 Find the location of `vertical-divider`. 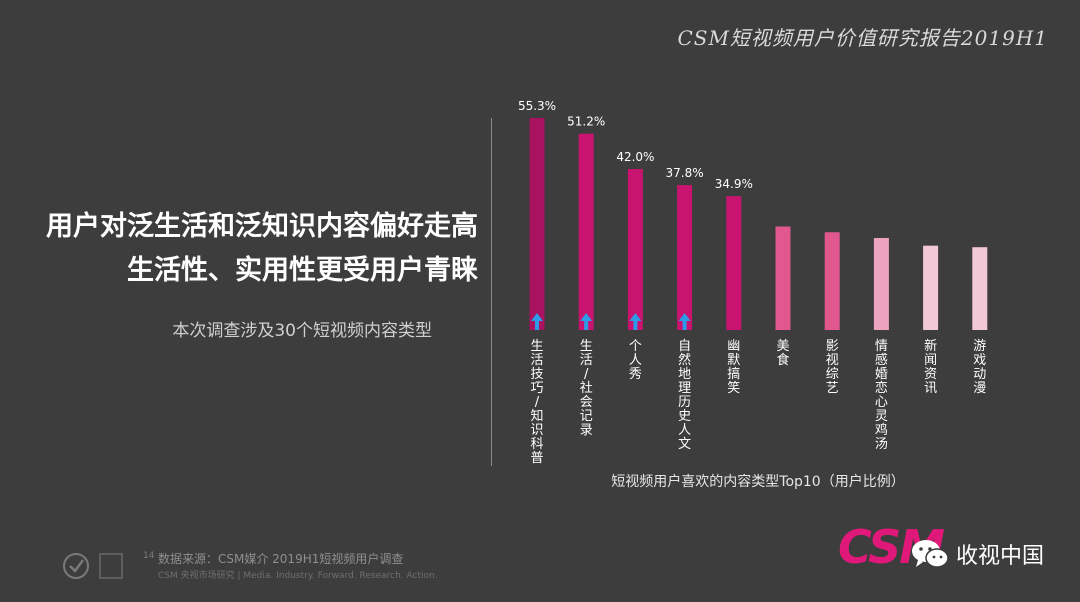

vertical-divider is located at coordinates (491, 292).